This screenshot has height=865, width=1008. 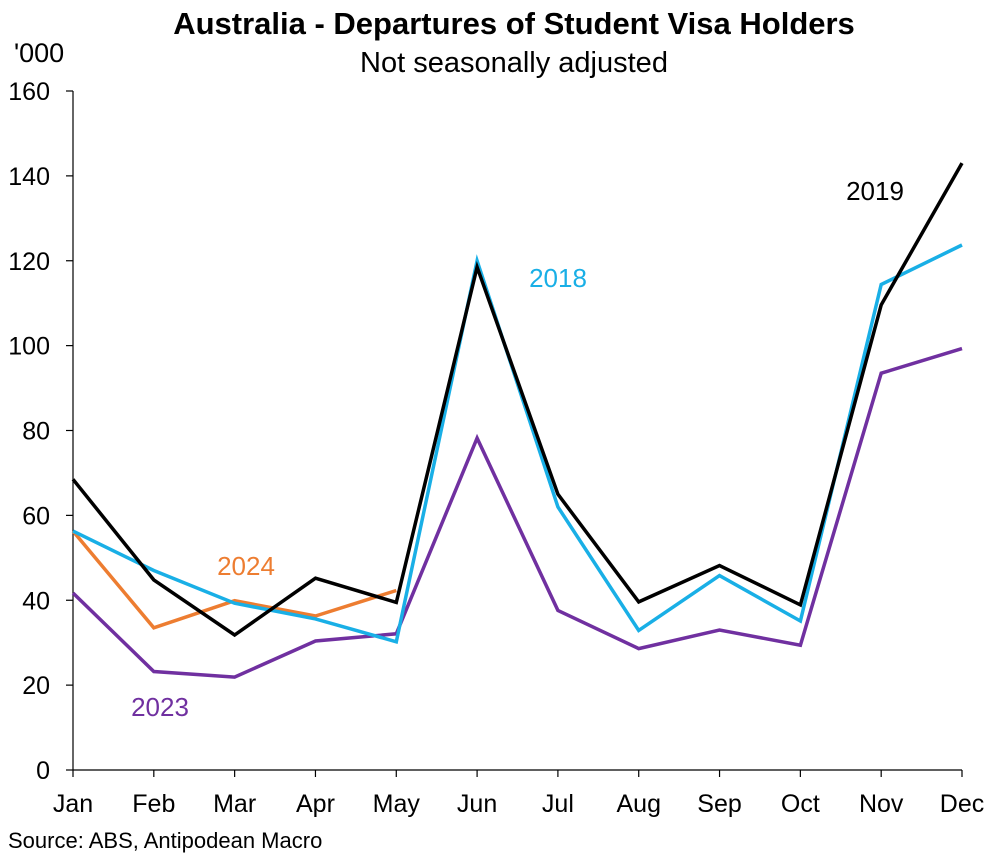 What do you see at coordinates (73, 804) in the screenshot?
I see `x-tick-label: Jan` at bounding box center [73, 804].